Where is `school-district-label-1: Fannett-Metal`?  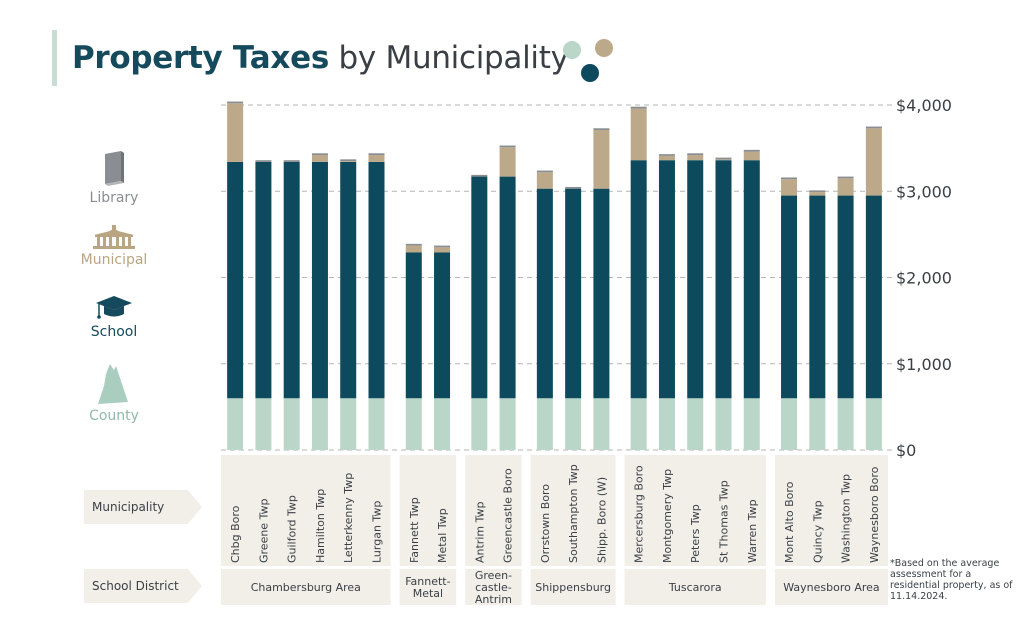 school-district-label-1: Fannett-Metal is located at coordinates (427, 587).